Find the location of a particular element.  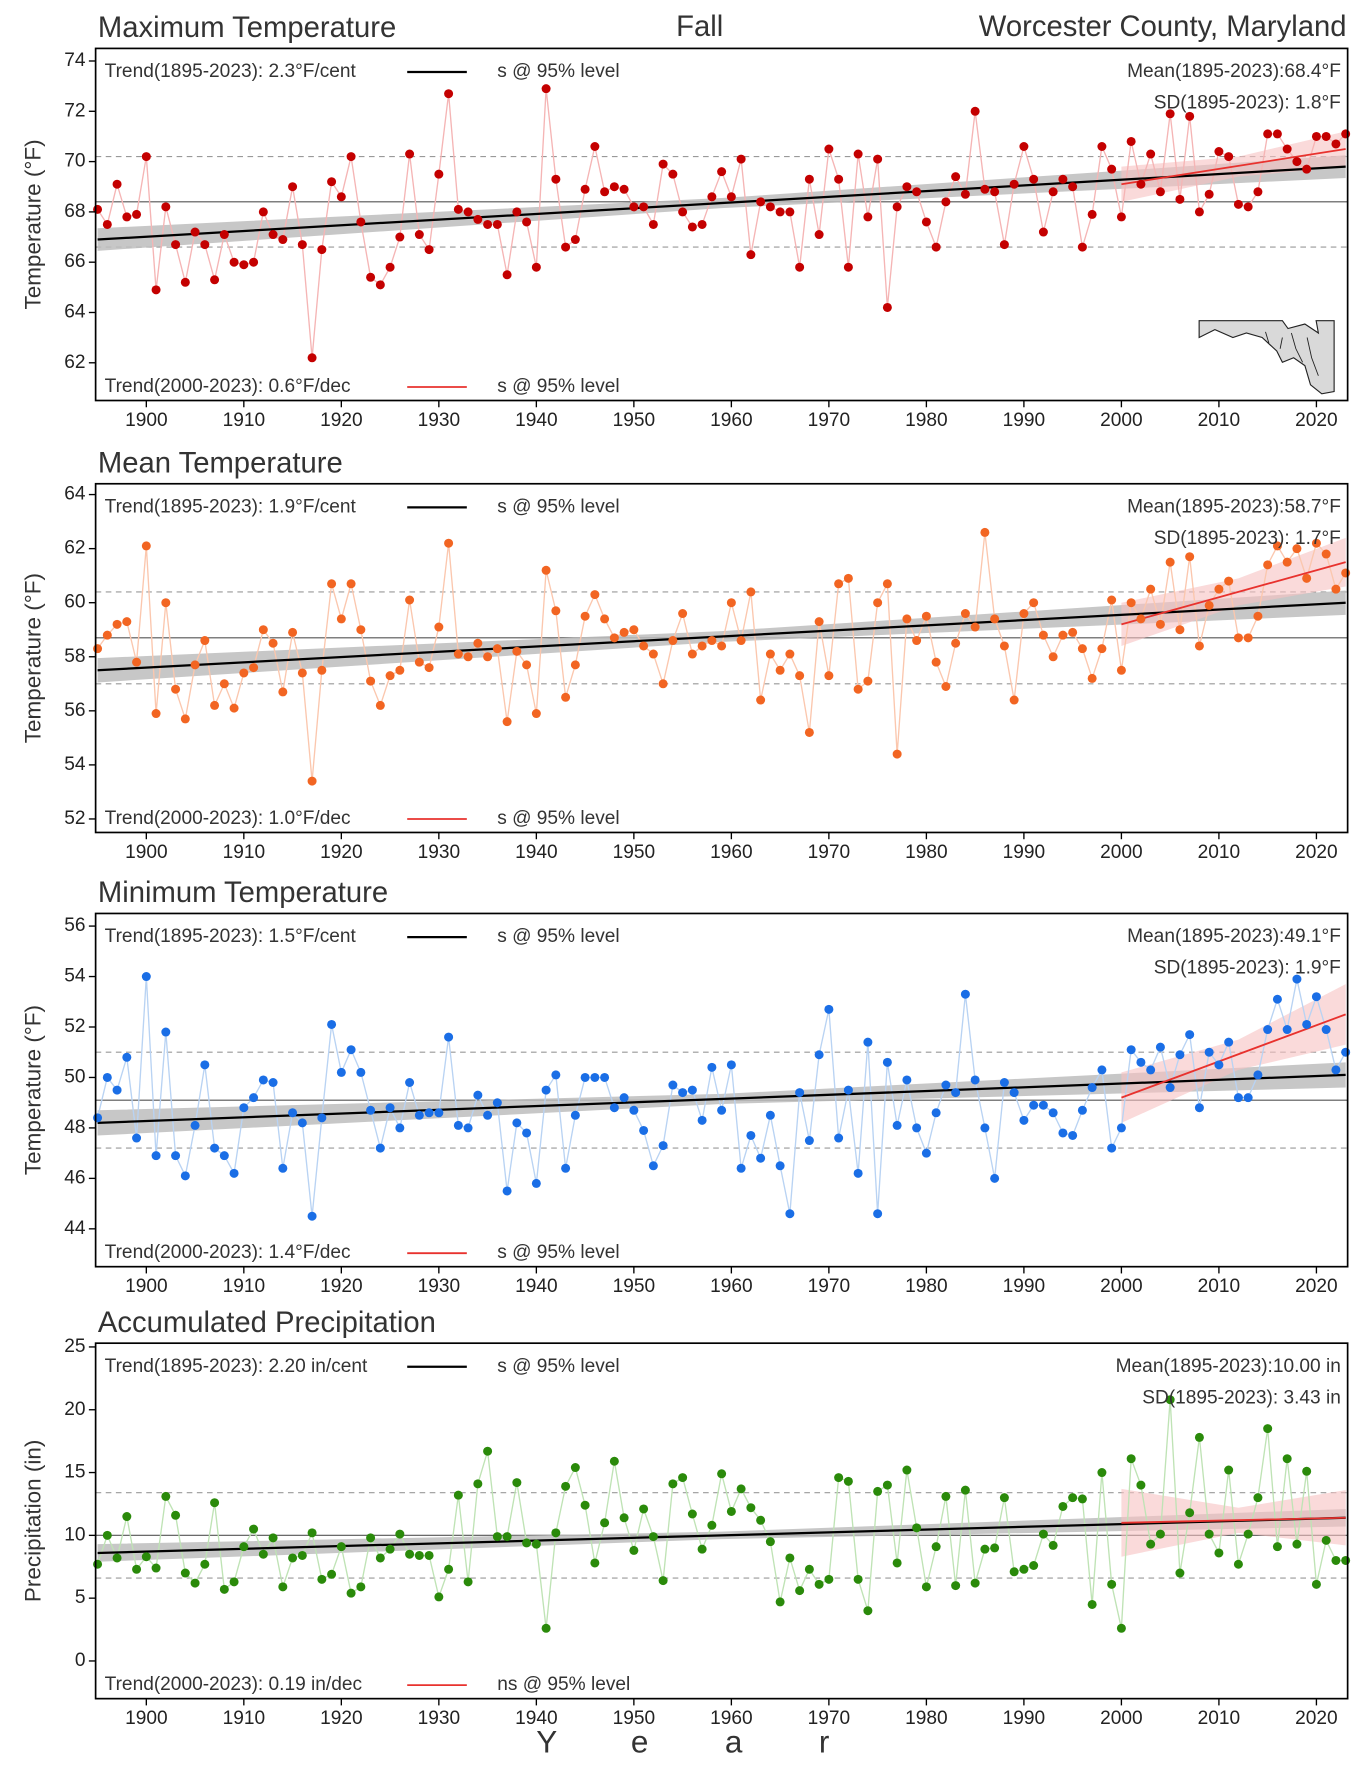

x-tick-label: 1910 is located at coordinates (244, 1718).